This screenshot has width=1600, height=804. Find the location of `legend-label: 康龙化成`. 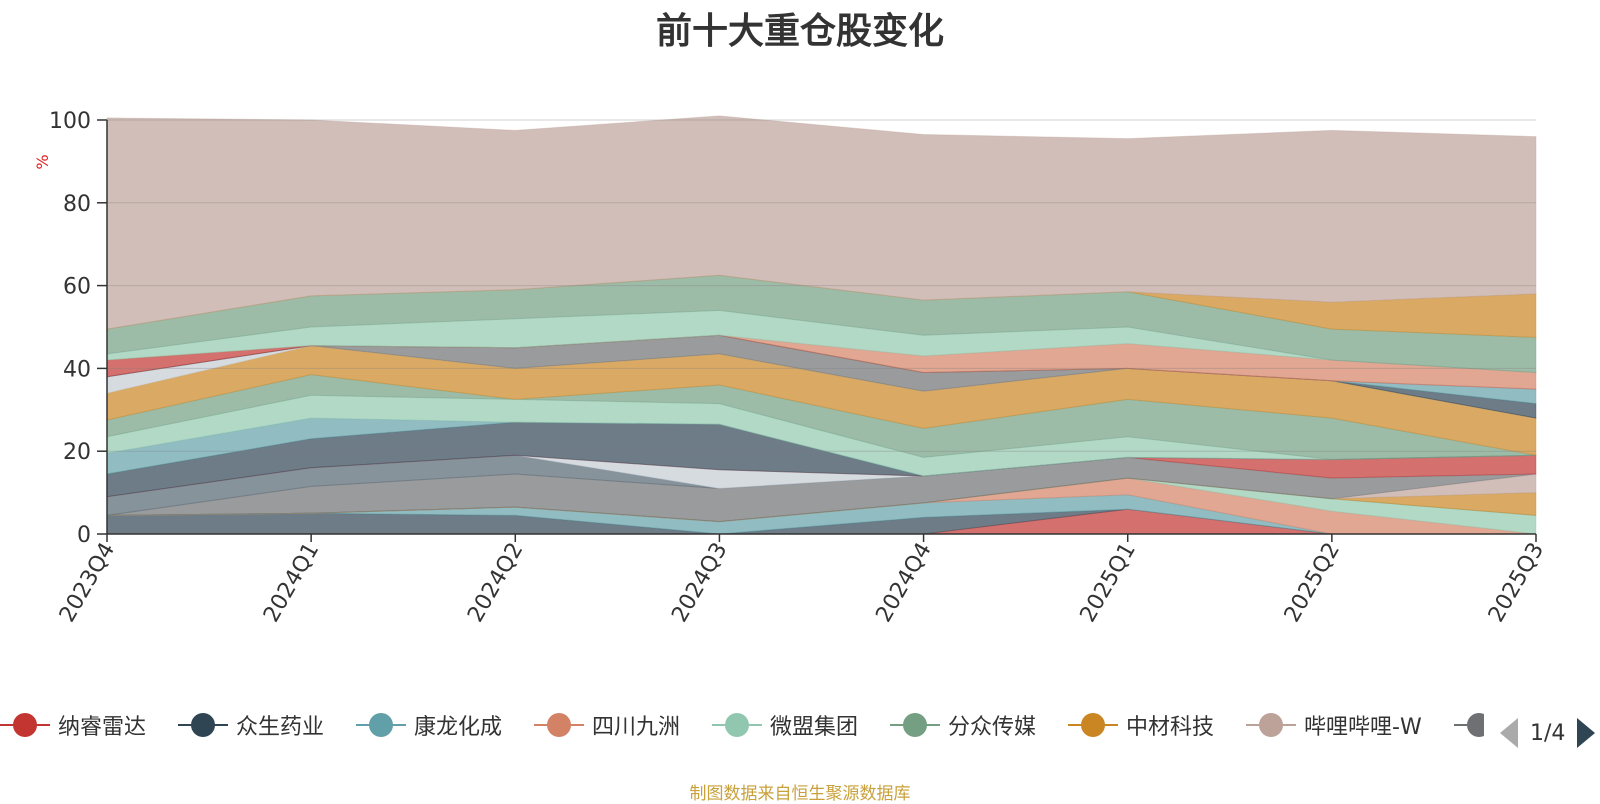

legend-label: 康龙化成 is located at coordinates (458, 727).